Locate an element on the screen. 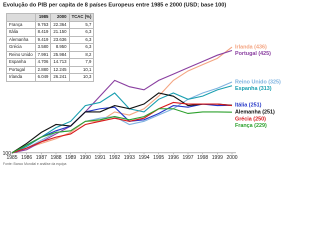  table-header is located at coordinates (21, 17).